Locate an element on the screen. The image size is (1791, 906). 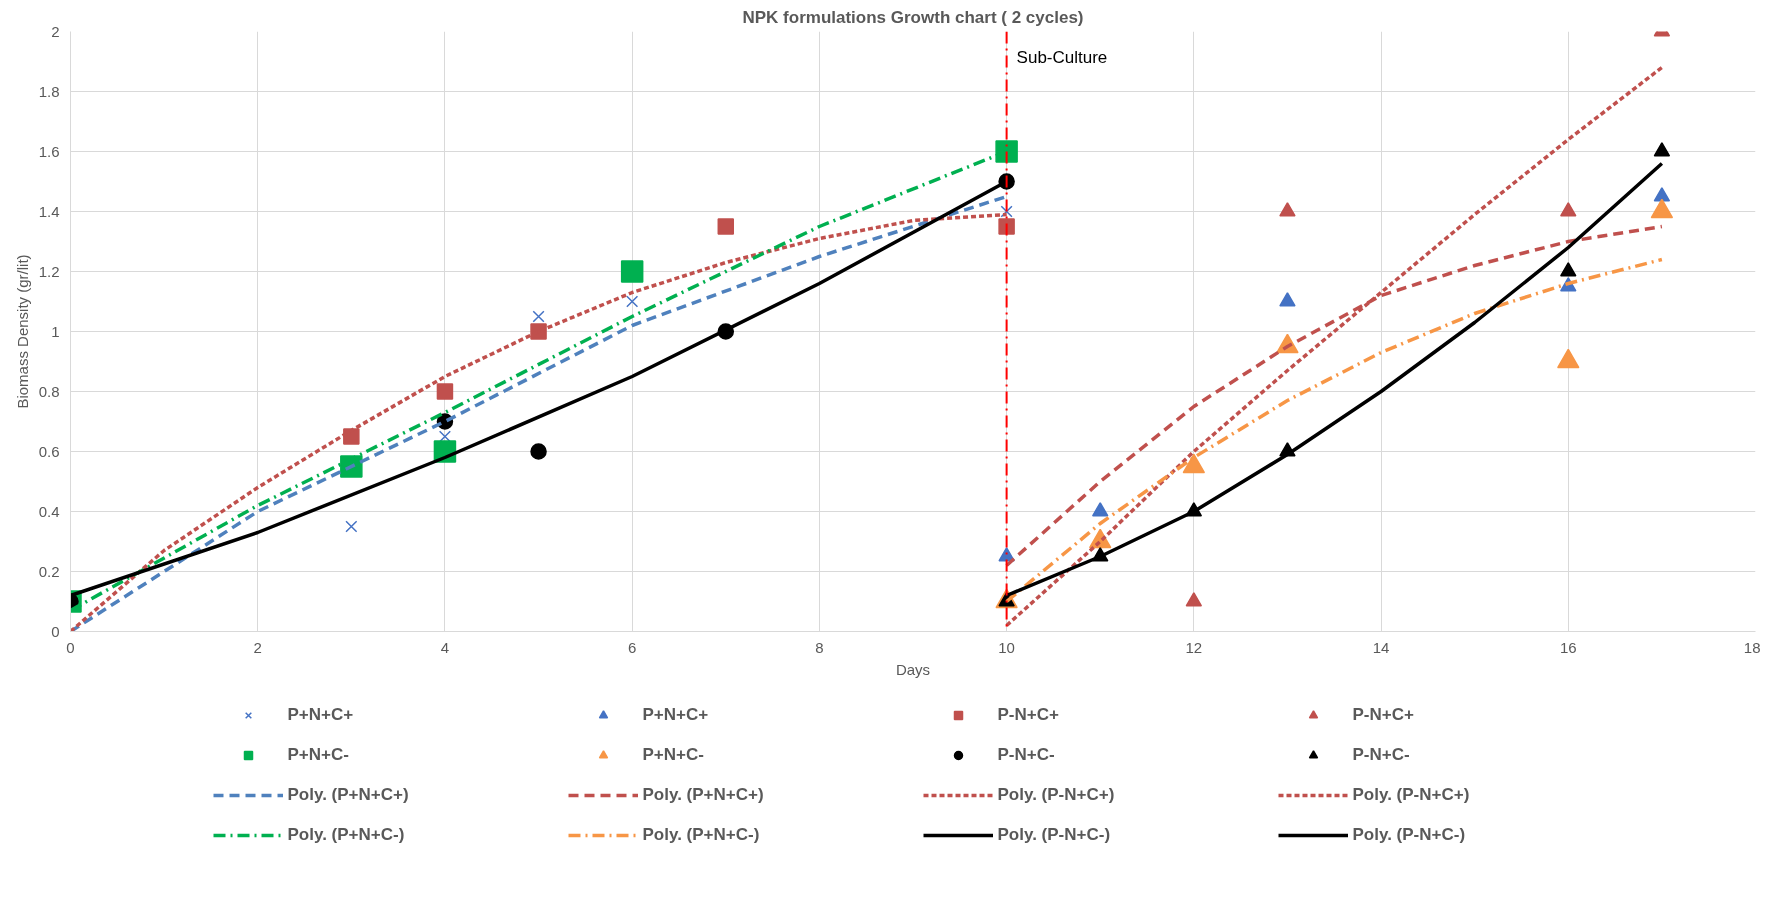
x-tick-label: 12 is located at coordinates (1194, 647).